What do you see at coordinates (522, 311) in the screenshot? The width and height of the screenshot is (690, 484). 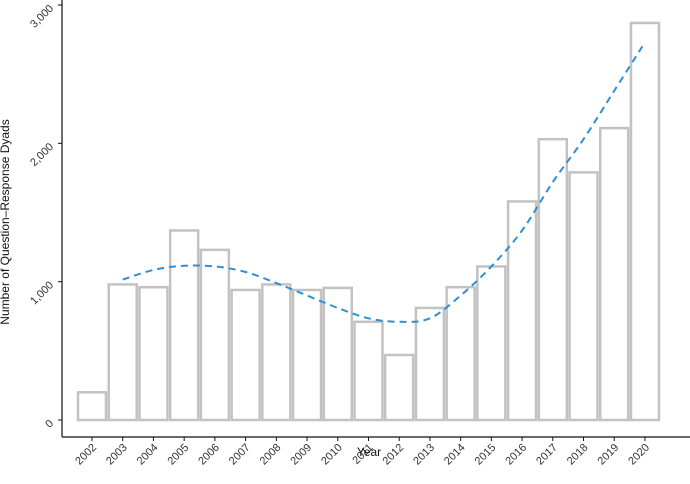 I see `bar-2016` at bounding box center [522, 311].